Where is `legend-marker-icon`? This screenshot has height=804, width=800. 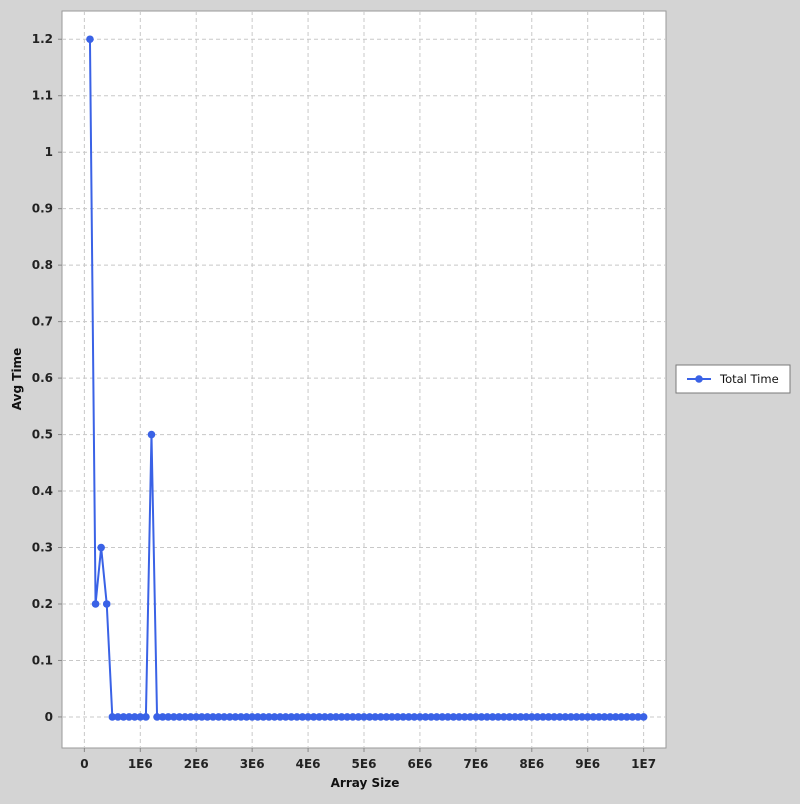 legend-marker-icon is located at coordinates (699, 379).